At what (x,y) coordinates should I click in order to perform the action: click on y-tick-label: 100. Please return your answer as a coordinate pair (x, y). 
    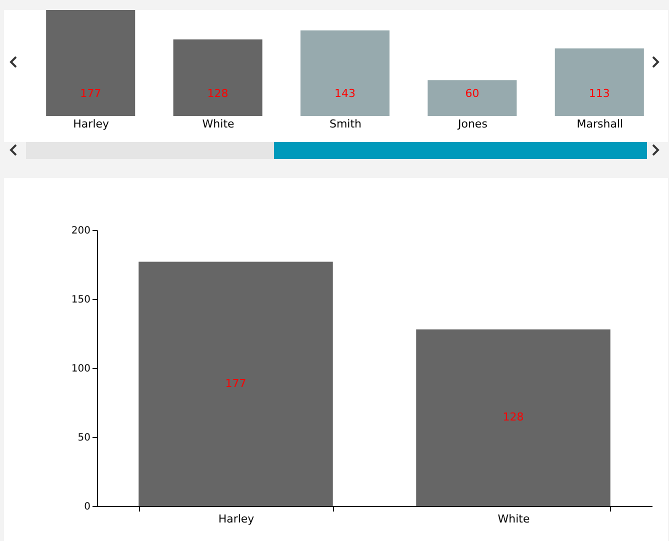
    Looking at the image, I should click on (80, 369).